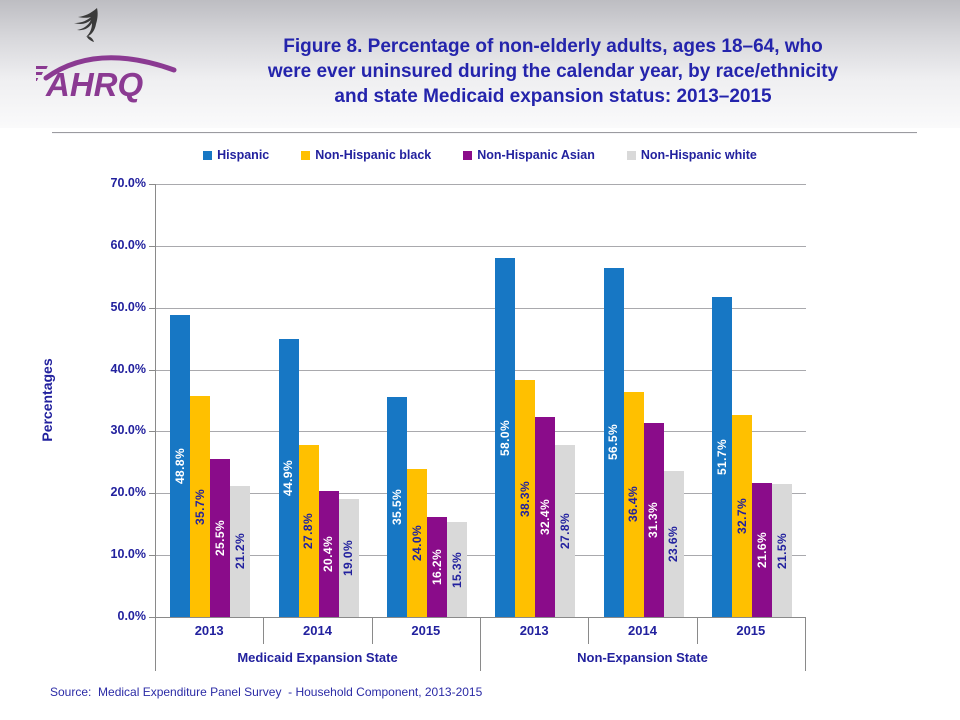 The width and height of the screenshot is (960, 720). I want to click on legend-item-non-hispanic-black: Non-Hispanic black, so click(366, 155).